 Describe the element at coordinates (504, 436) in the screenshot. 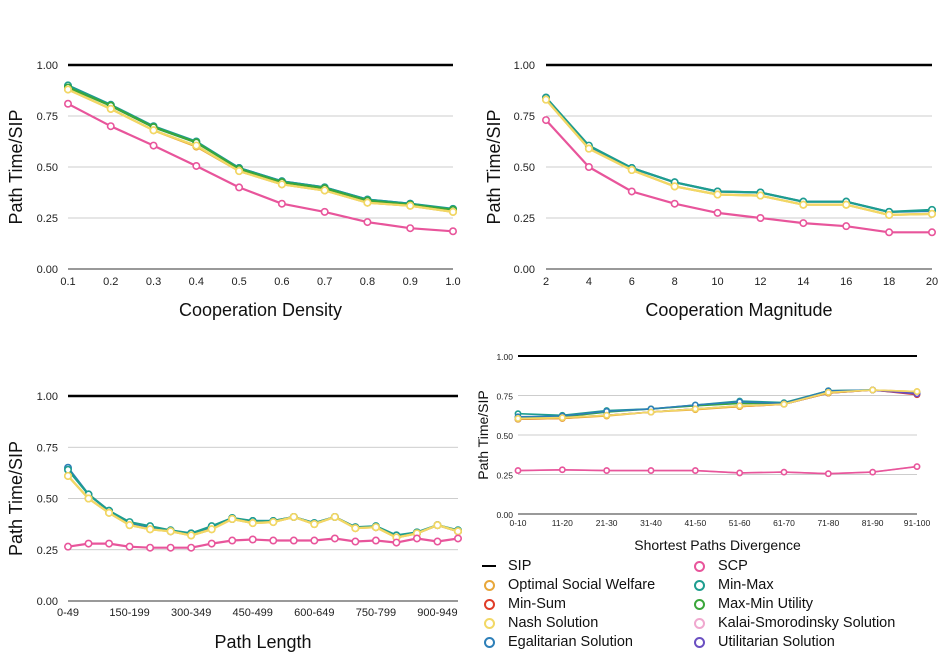

I see `y-tick-label: 0.50` at that location.